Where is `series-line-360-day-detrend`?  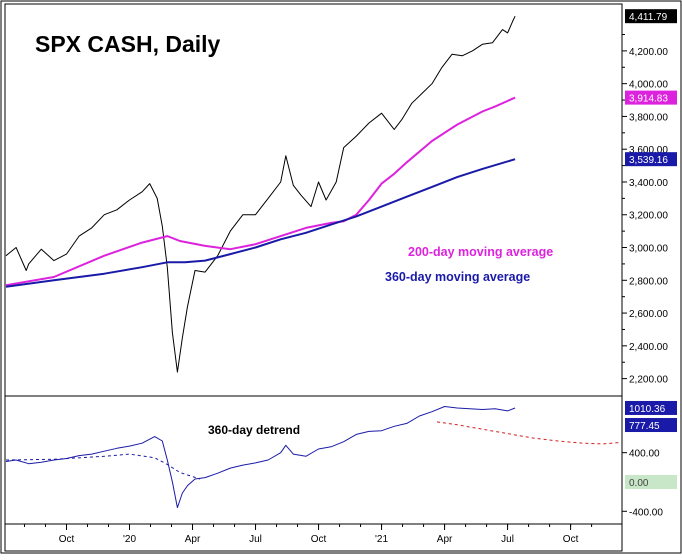 series-line-360-day-detrend is located at coordinates (260, 457).